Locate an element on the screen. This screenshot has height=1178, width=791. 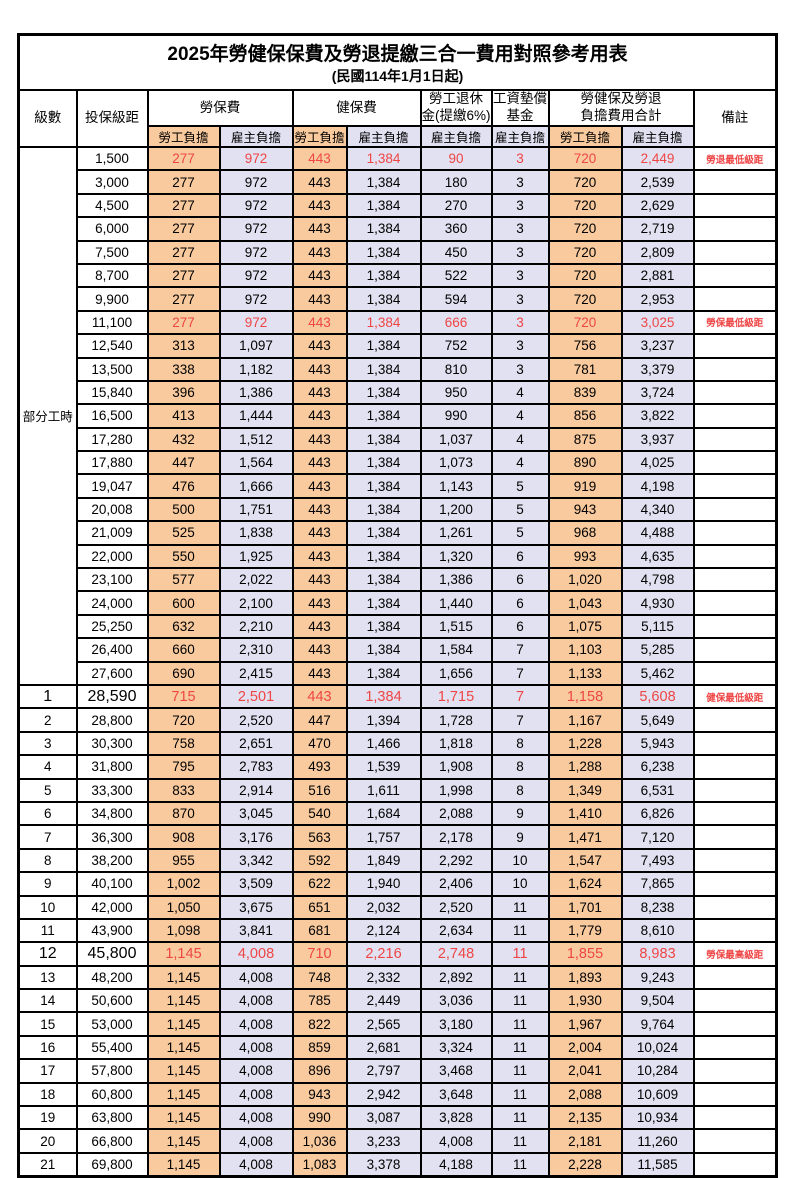
value-cell: 875 is located at coordinates (585, 439).